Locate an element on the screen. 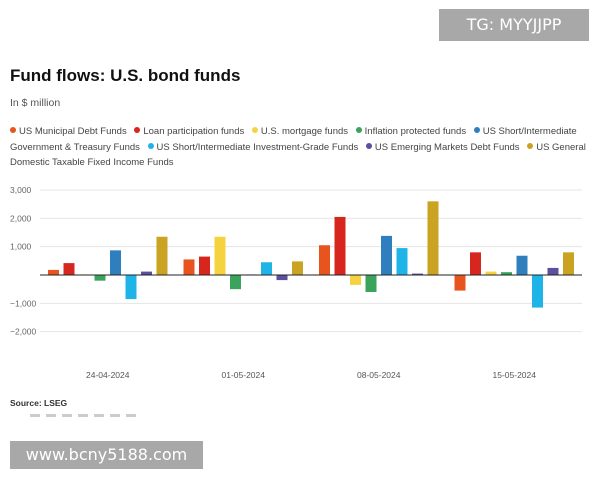 The width and height of the screenshot is (600, 480). legend-item: Inflation protected funds is located at coordinates (411, 131).